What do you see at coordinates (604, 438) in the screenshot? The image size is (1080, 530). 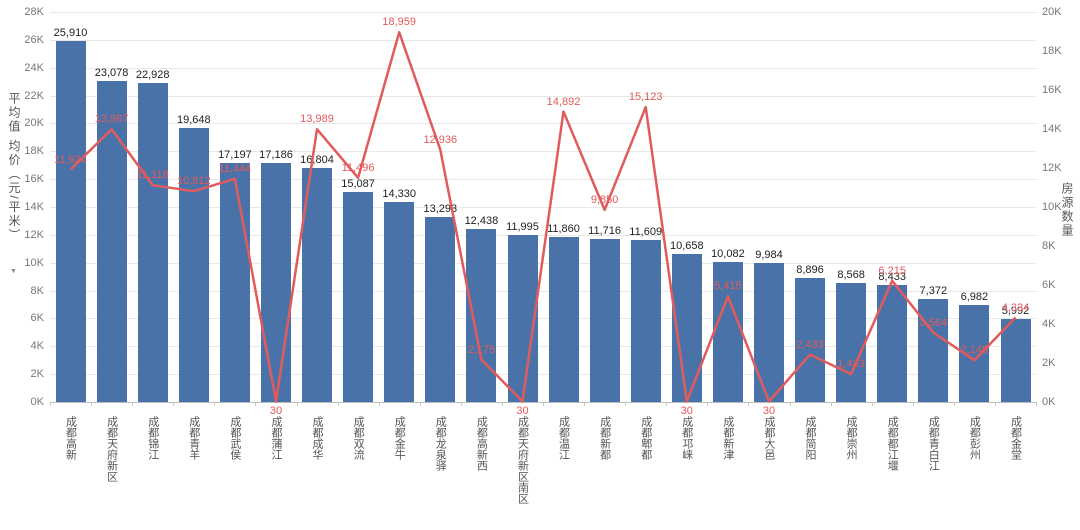 I see `x-axis-category-label: 成都新都` at bounding box center [604, 438].